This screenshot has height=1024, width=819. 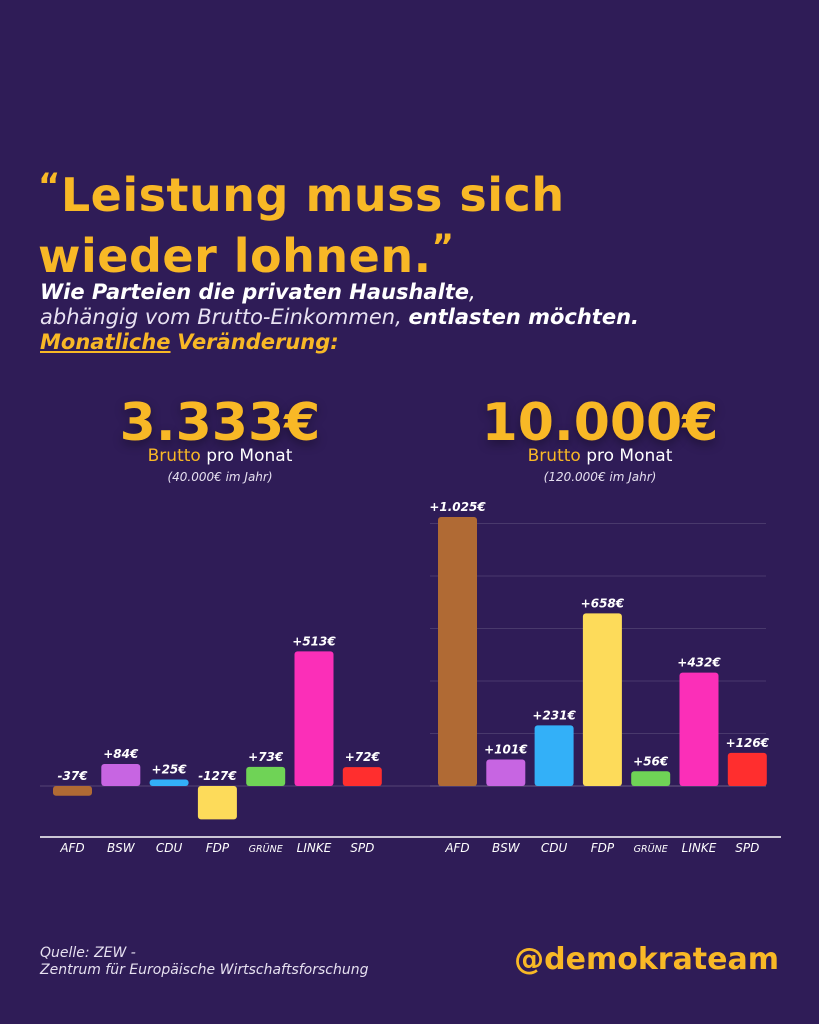 What do you see at coordinates (748, 743) in the screenshot?
I see `data-label: +126€` at bounding box center [748, 743].